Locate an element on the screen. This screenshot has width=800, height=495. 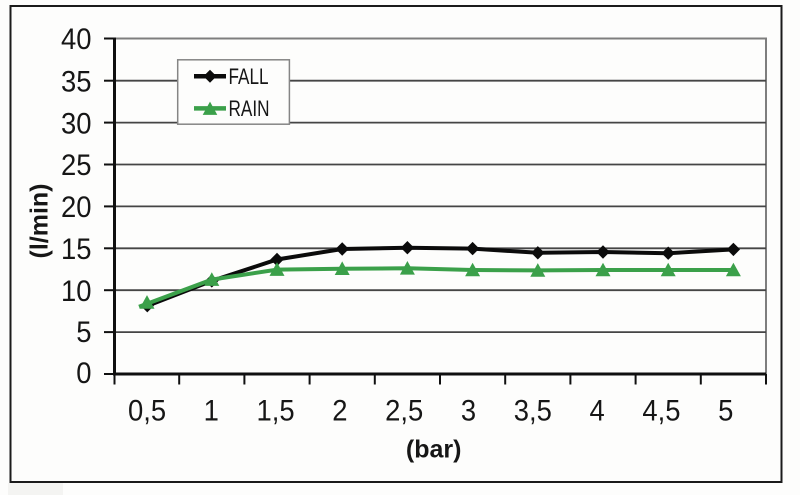
svg-text: 2,5 is located at coordinates (404, 410).